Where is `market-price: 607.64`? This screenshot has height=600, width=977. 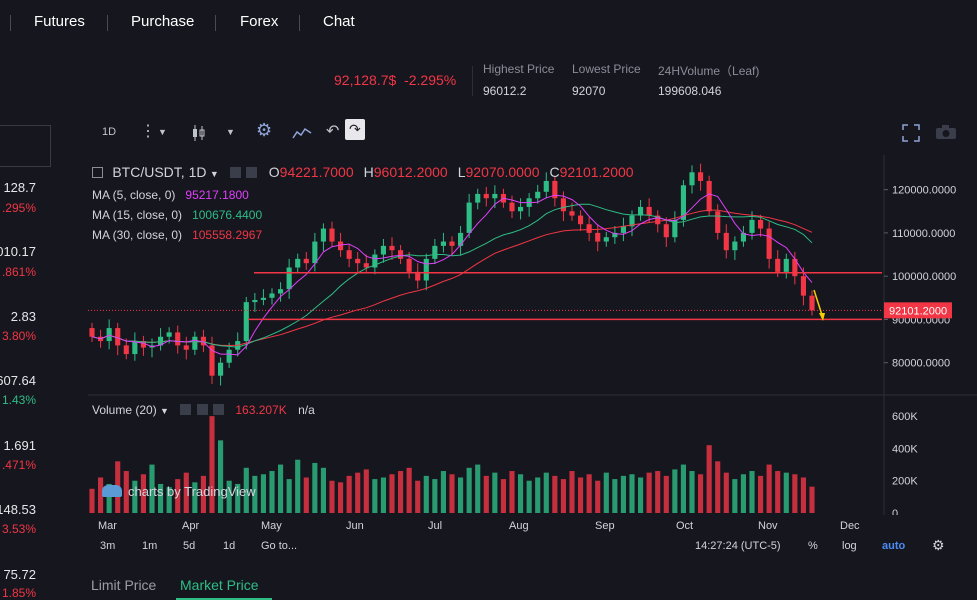 market-price: 607.64 is located at coordinates (18, 380).